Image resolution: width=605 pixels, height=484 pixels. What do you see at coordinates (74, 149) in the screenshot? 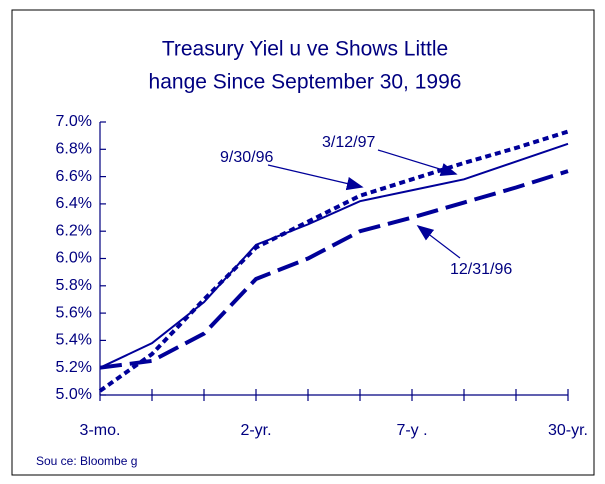
I see `y-tick-label: 6.8%` at bounding box center [74, 149].